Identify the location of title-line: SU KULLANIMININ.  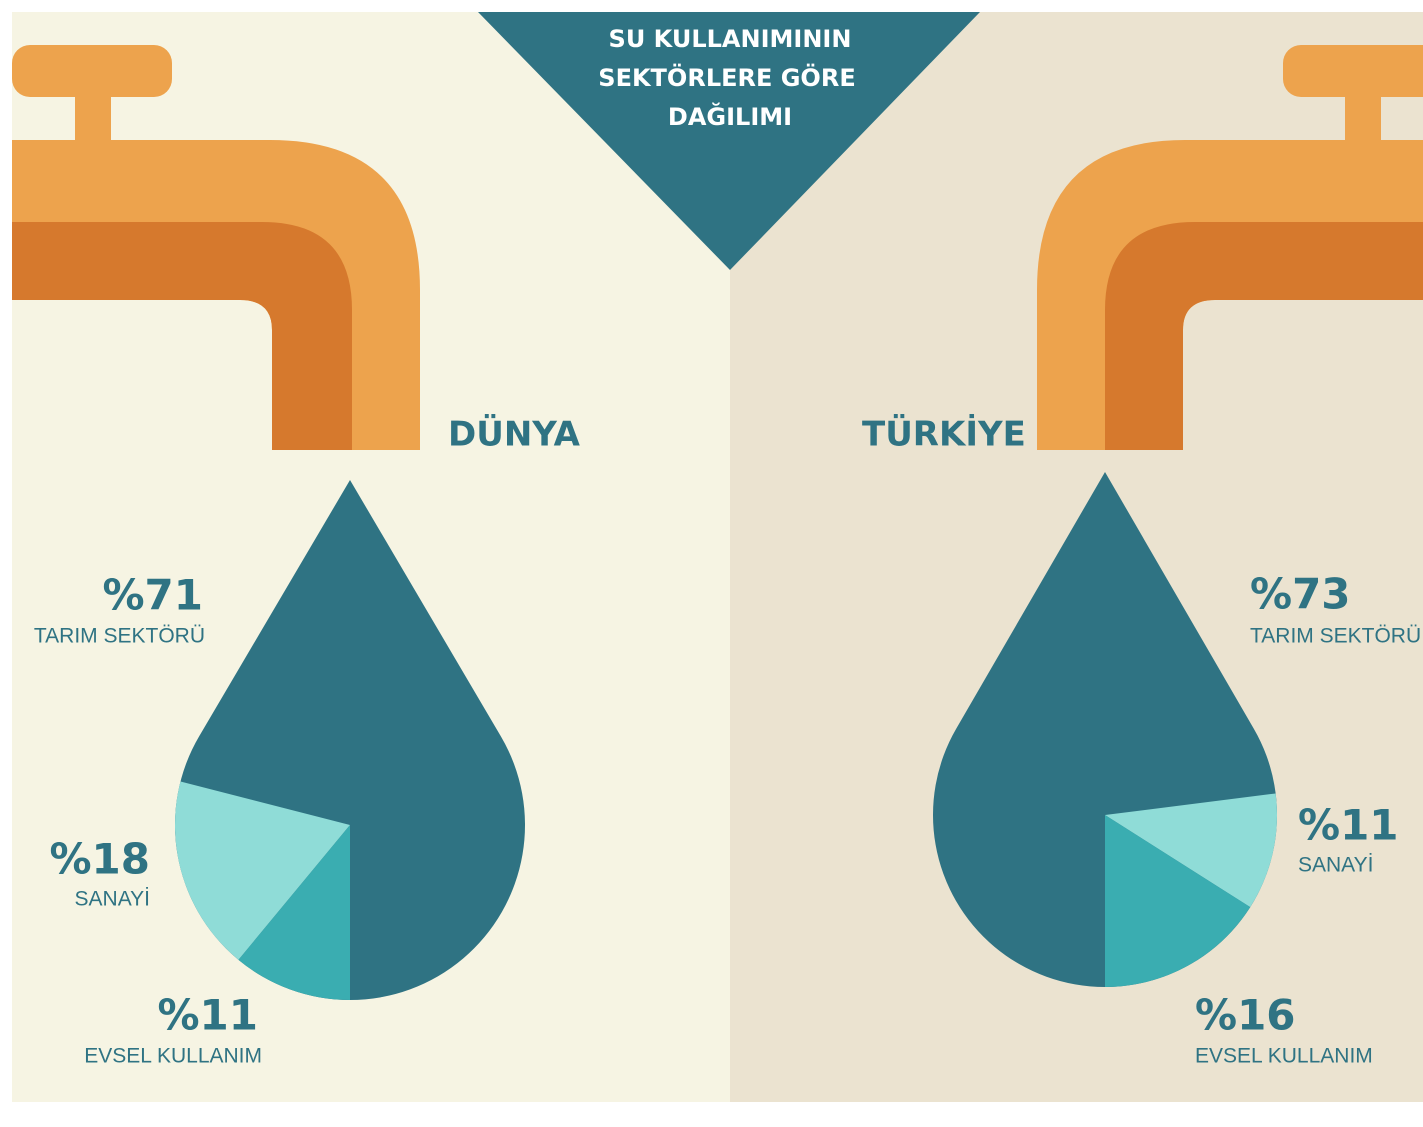
(730, 39).